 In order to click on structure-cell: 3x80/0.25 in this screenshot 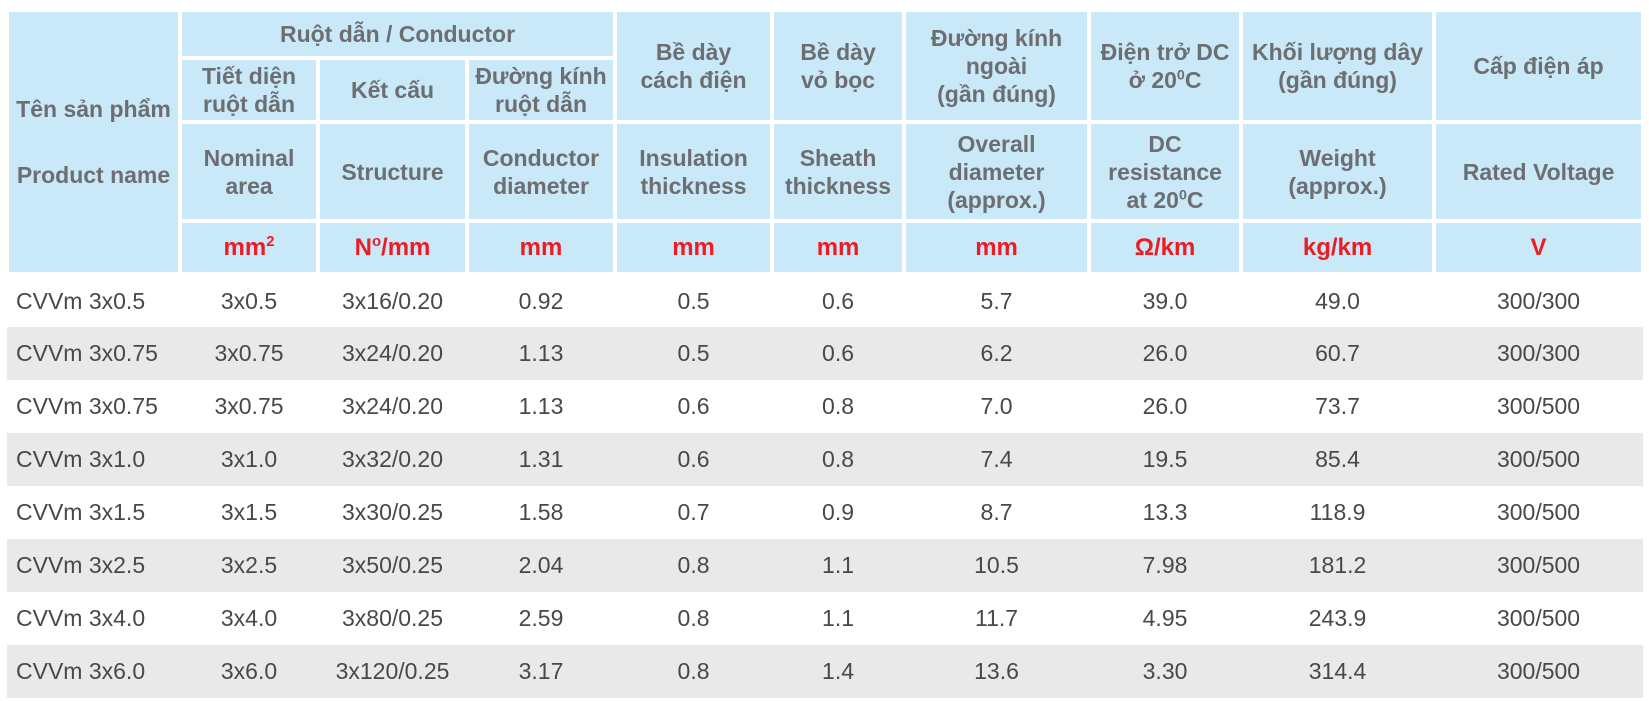, I will do `click(392, 618)`.